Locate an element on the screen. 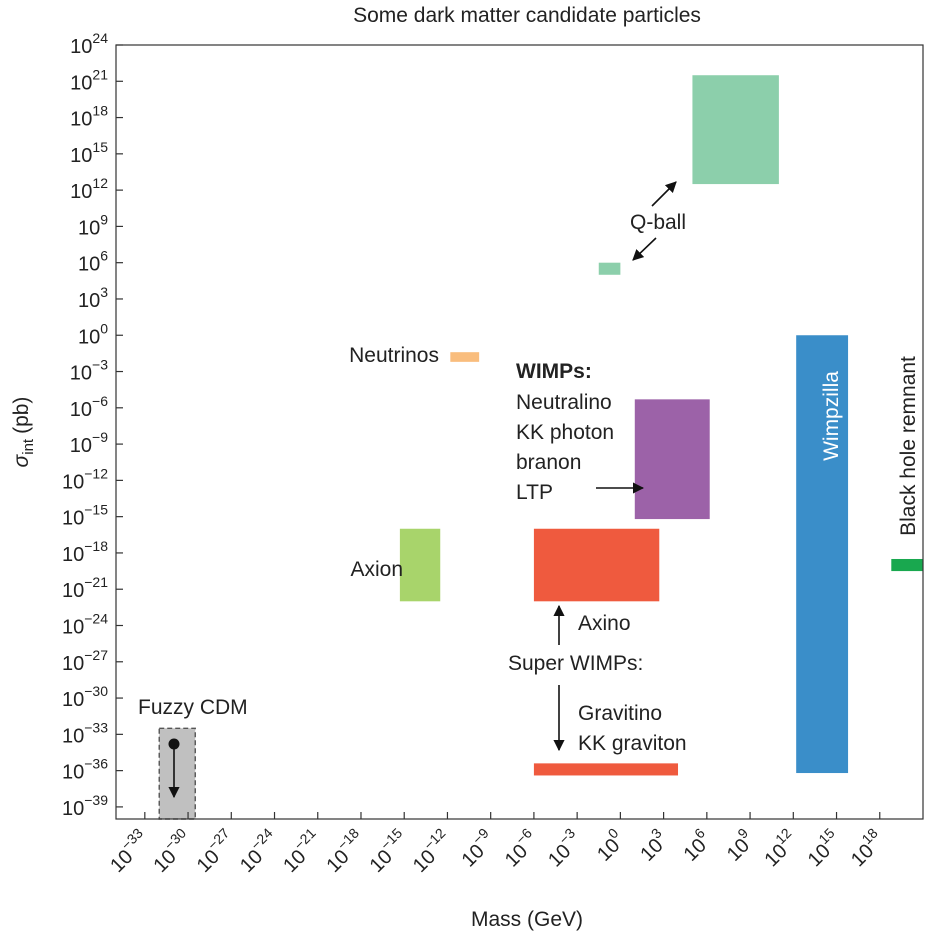 This screenshot has width=926, height=934. y-tick-label: 10¹⁵ is located at coordinates (89, 153).